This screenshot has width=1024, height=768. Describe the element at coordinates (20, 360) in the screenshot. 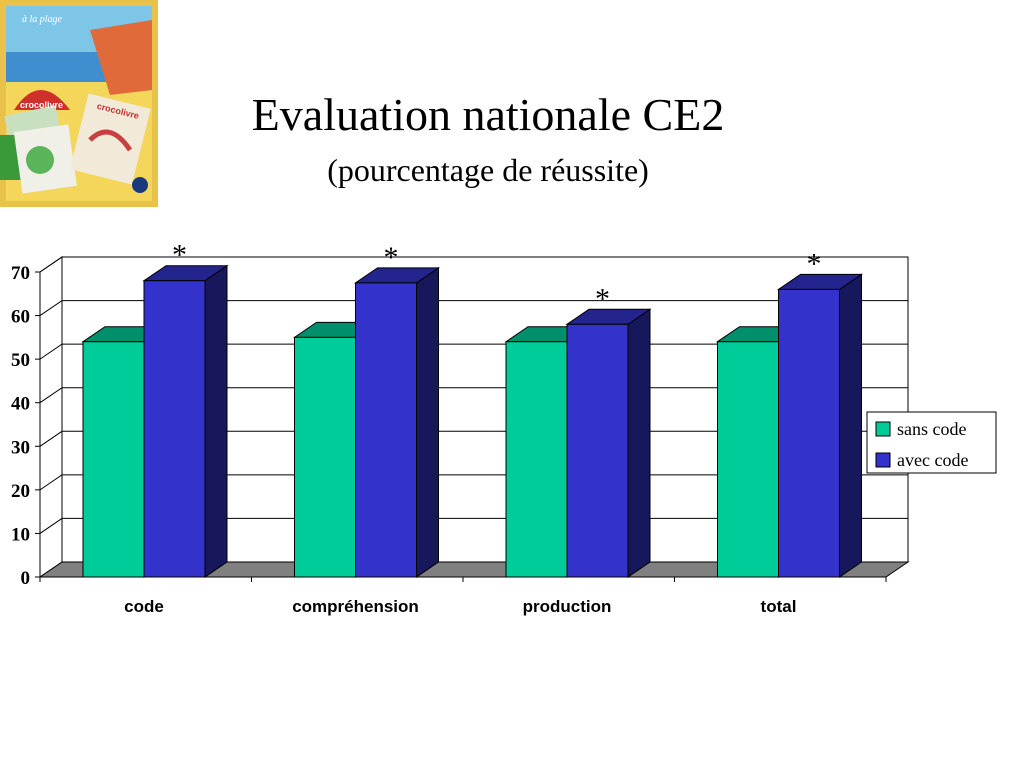

I see `y-tick-label: 50` at that location.